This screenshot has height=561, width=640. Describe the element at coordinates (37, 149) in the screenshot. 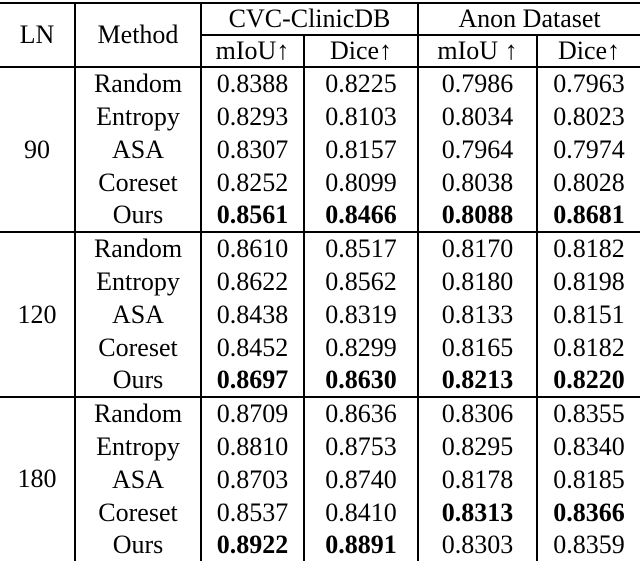

I see `ln-cell: 90` at that location.